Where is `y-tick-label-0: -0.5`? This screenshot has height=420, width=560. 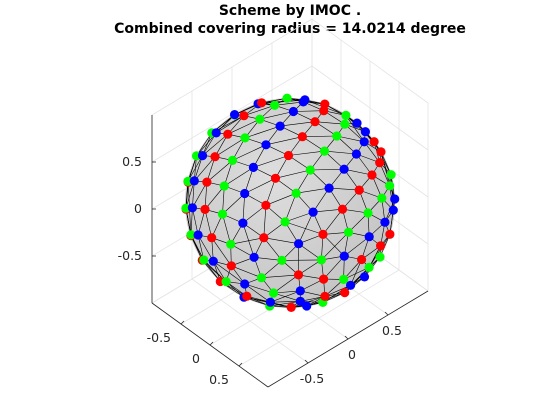
y-tick-label-0: -0.5 is located at coordinates (312, 378).